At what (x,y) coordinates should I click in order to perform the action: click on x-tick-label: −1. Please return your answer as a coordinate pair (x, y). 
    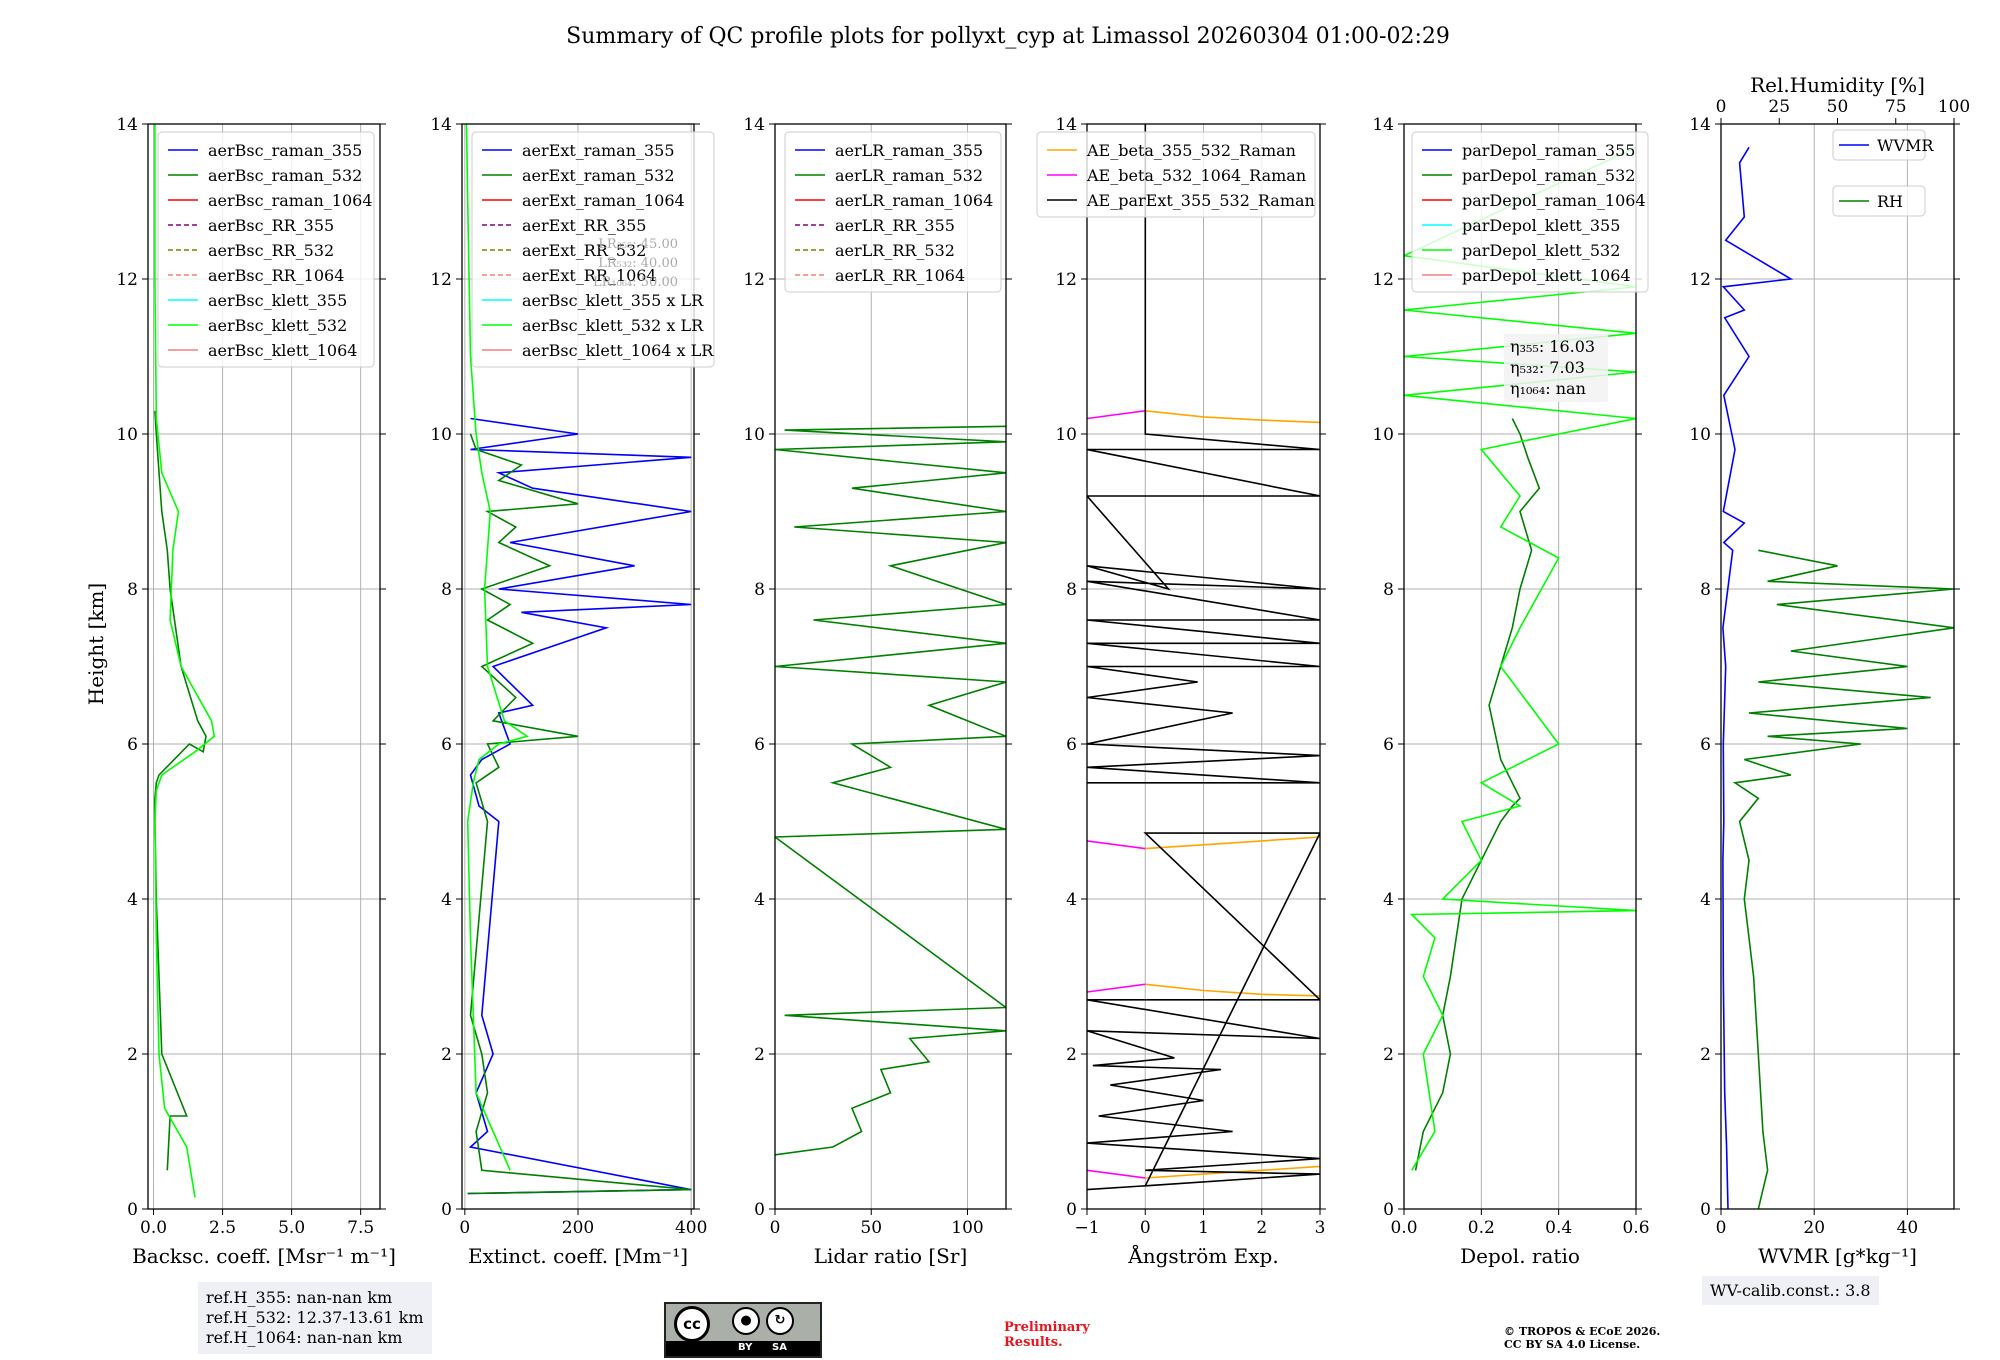
    Looking at the image, I should click on (1086, 1228).